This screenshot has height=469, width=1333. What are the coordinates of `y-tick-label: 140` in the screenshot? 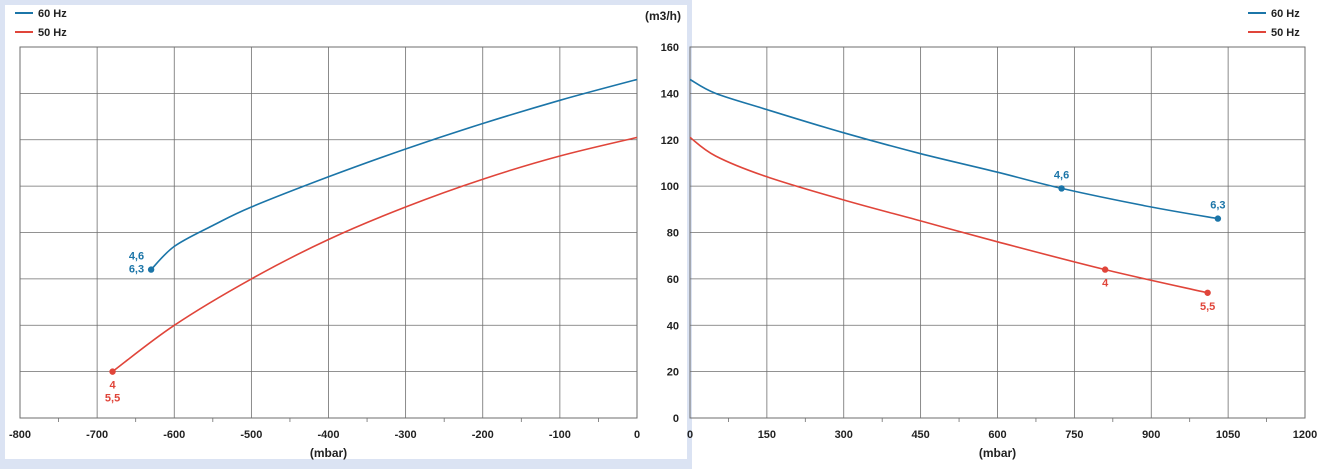 It's located at (670, 94).